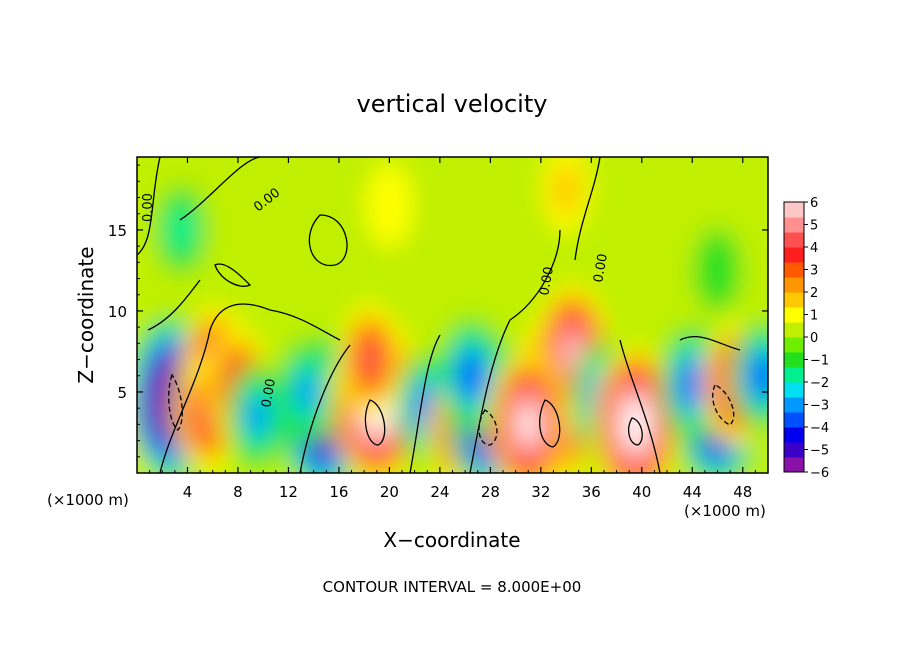 The width and height of the screenshot is (904, 654). What do you see at coordinates (742, 492) in the screenshot?
I see `x-tick-label: 48` at bounding box center [742, 492].